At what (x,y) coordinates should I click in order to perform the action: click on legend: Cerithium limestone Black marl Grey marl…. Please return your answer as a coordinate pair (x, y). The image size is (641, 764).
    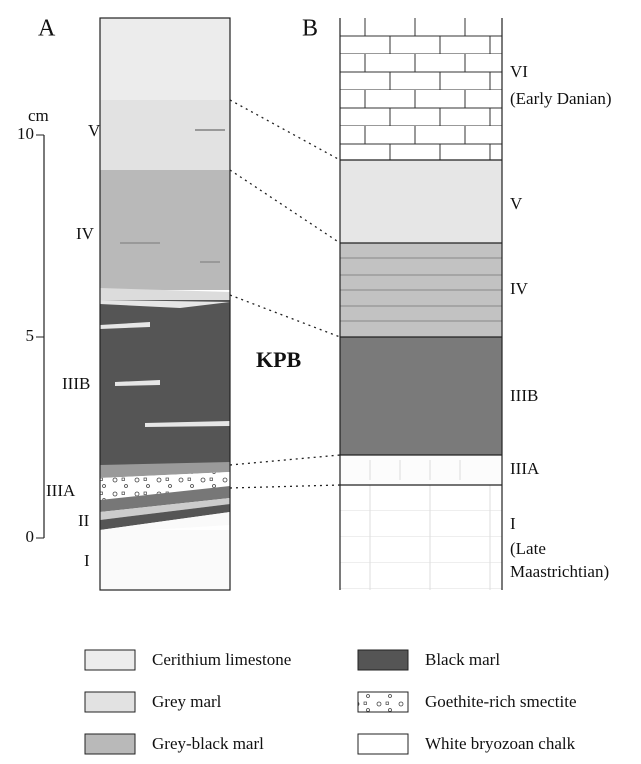
    Looking at the image, I should click on (330, 702).